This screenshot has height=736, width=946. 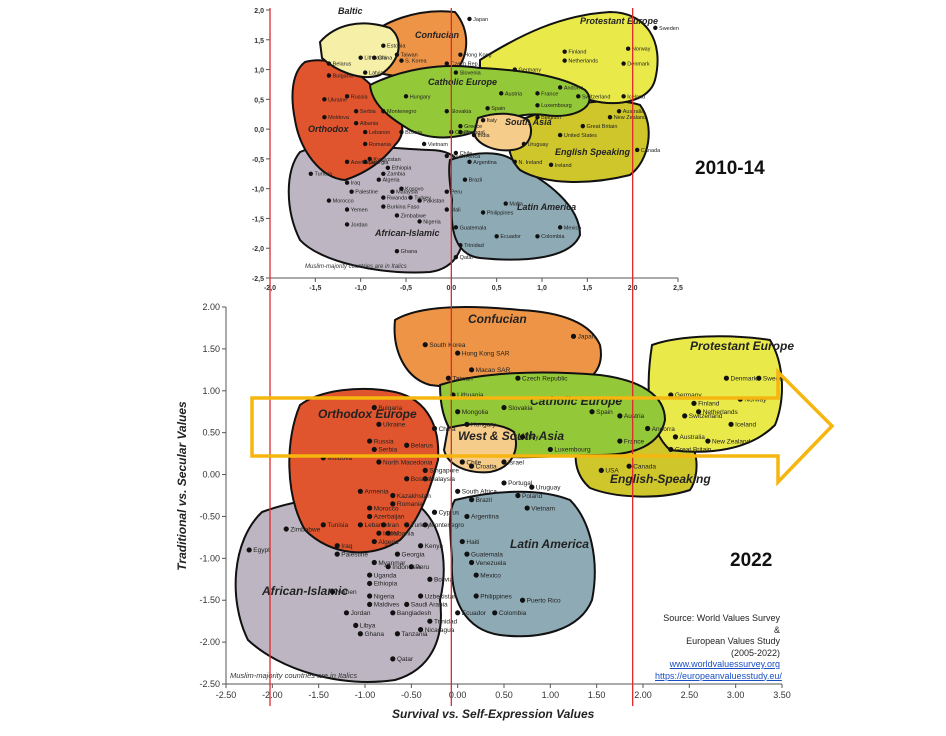 What do you see at coordinates (434, 428) in the screenshot?
I see `point-china` at bounding box center [434, 428].